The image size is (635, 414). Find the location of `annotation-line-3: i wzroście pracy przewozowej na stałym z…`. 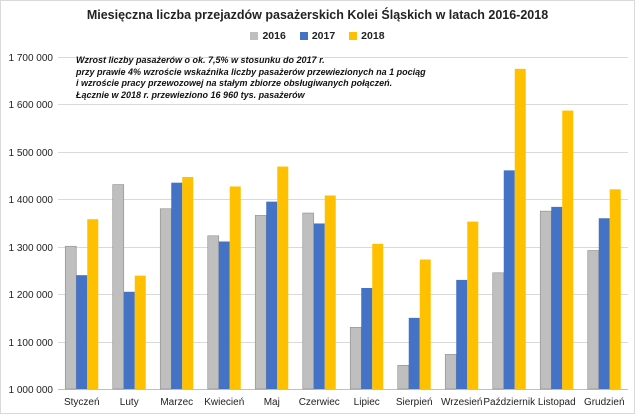

annotation-line-3: i wzroście pracy przewozowej na stałym z… is located at coordinates (234, 83).